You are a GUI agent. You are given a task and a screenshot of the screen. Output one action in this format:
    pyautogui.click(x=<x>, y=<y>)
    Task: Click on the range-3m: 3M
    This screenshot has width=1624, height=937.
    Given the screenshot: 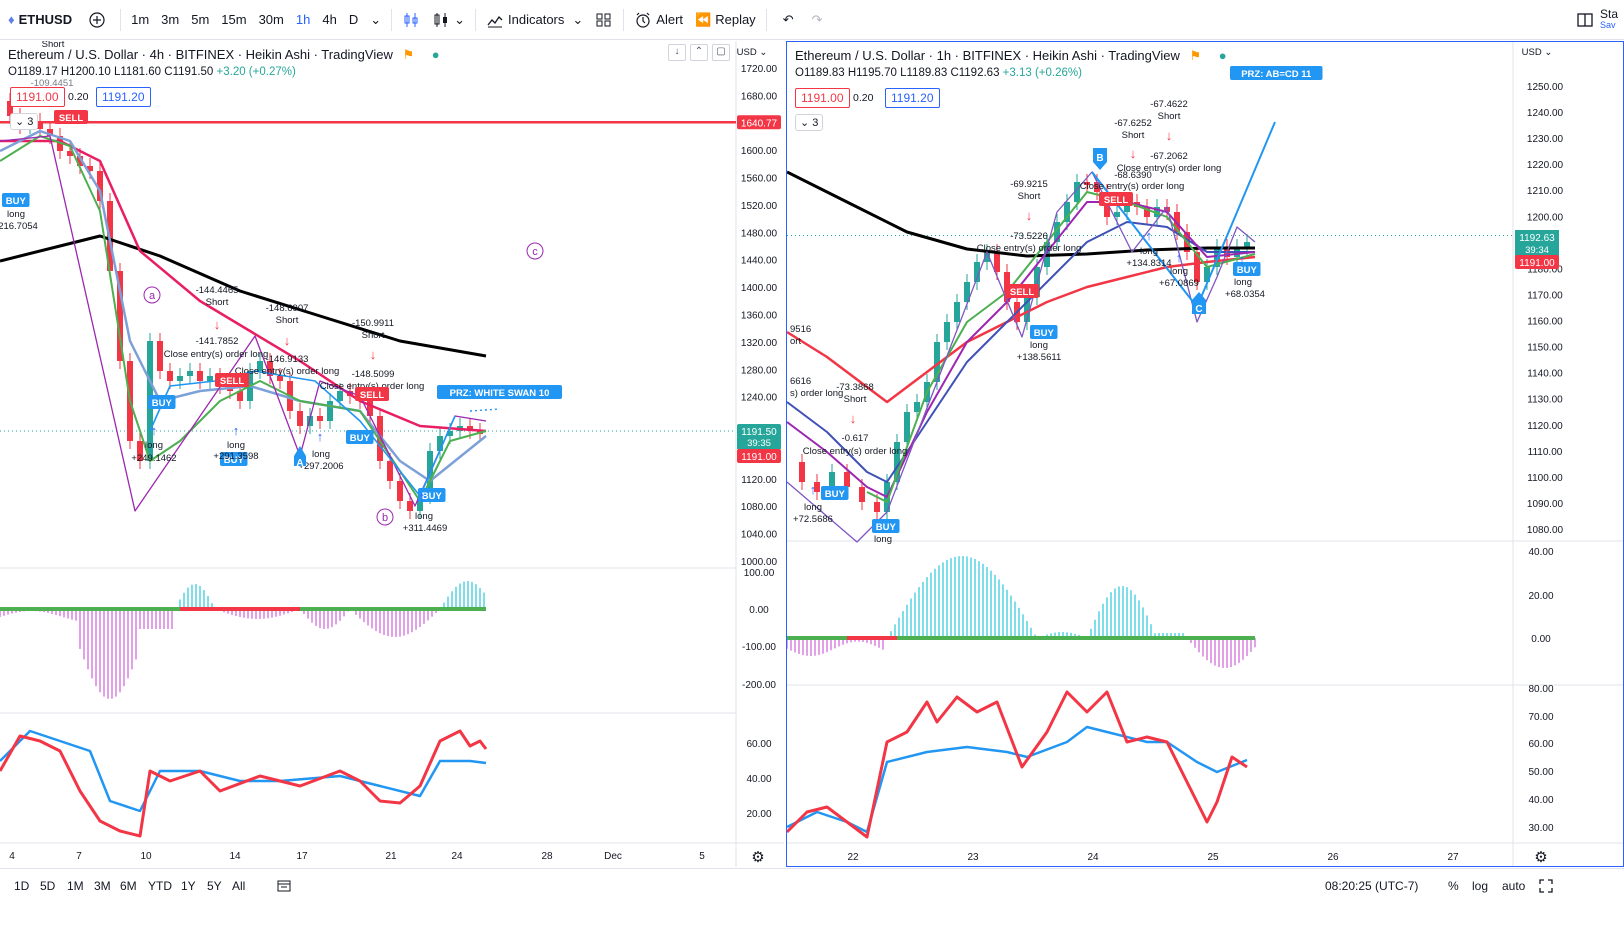 What is the action you would take?
    pyautogui.click(x=102, y=886)
    